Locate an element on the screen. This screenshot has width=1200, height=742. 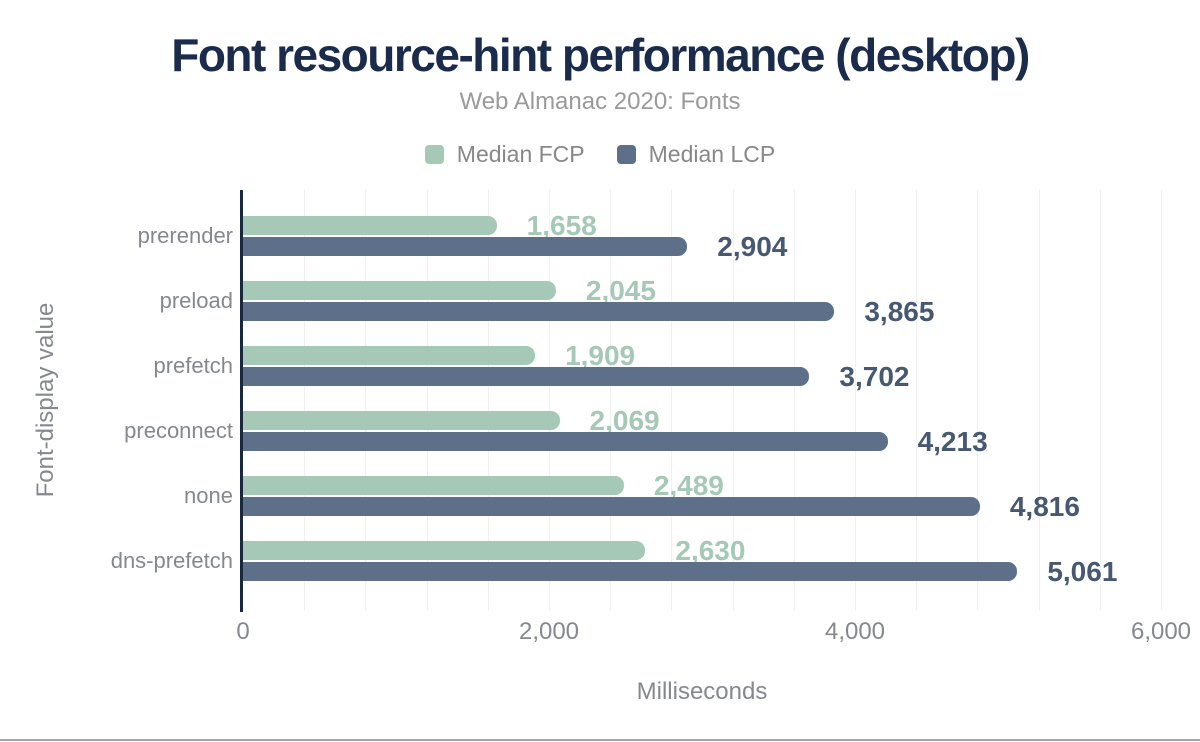
x-tick-label: 6,000 is located at coordinates (1161, 631).